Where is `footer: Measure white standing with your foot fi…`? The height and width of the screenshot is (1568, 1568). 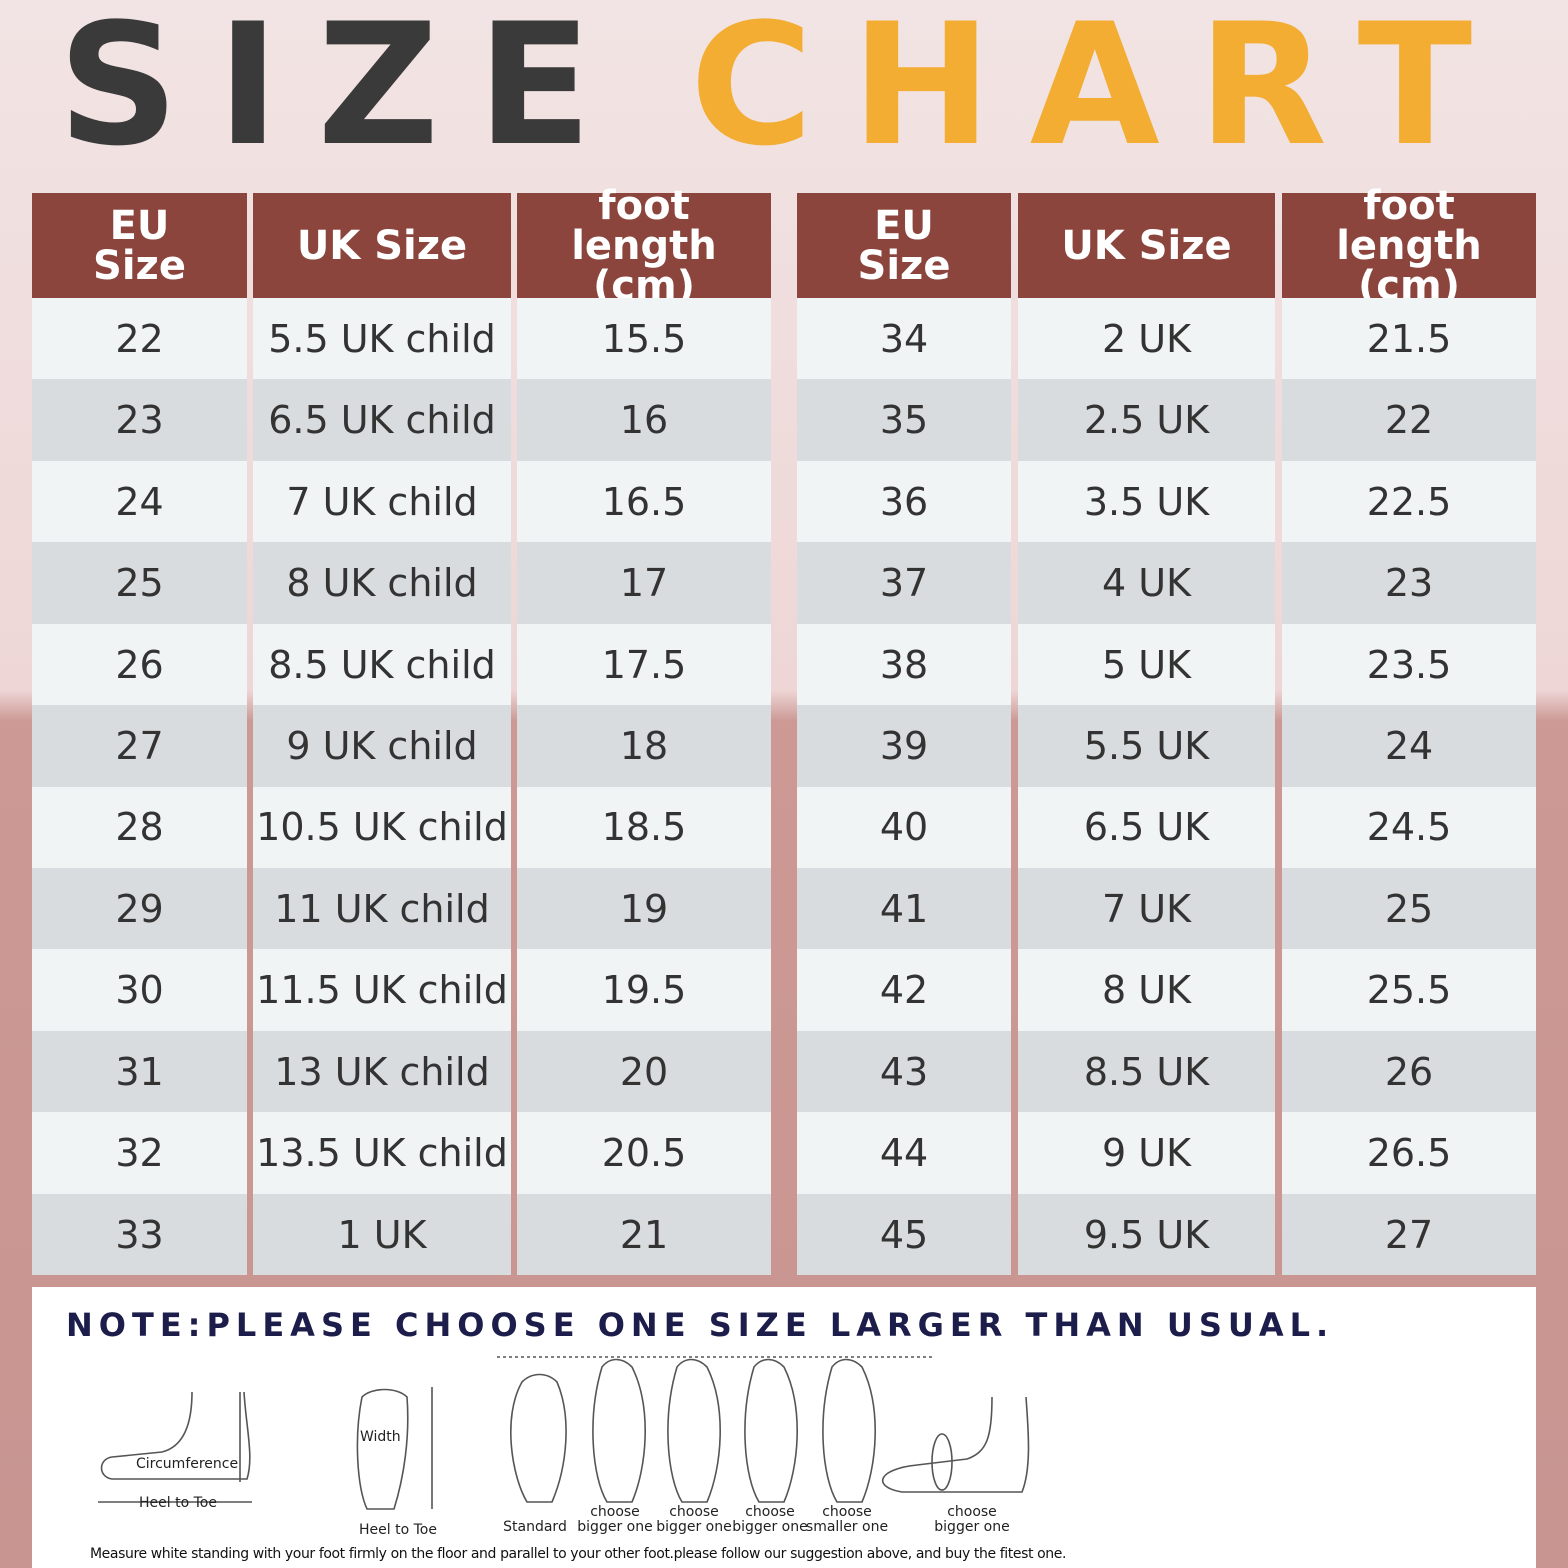 footer: Measure white standing with your foot fi… is located at coordinates (578, 1554).